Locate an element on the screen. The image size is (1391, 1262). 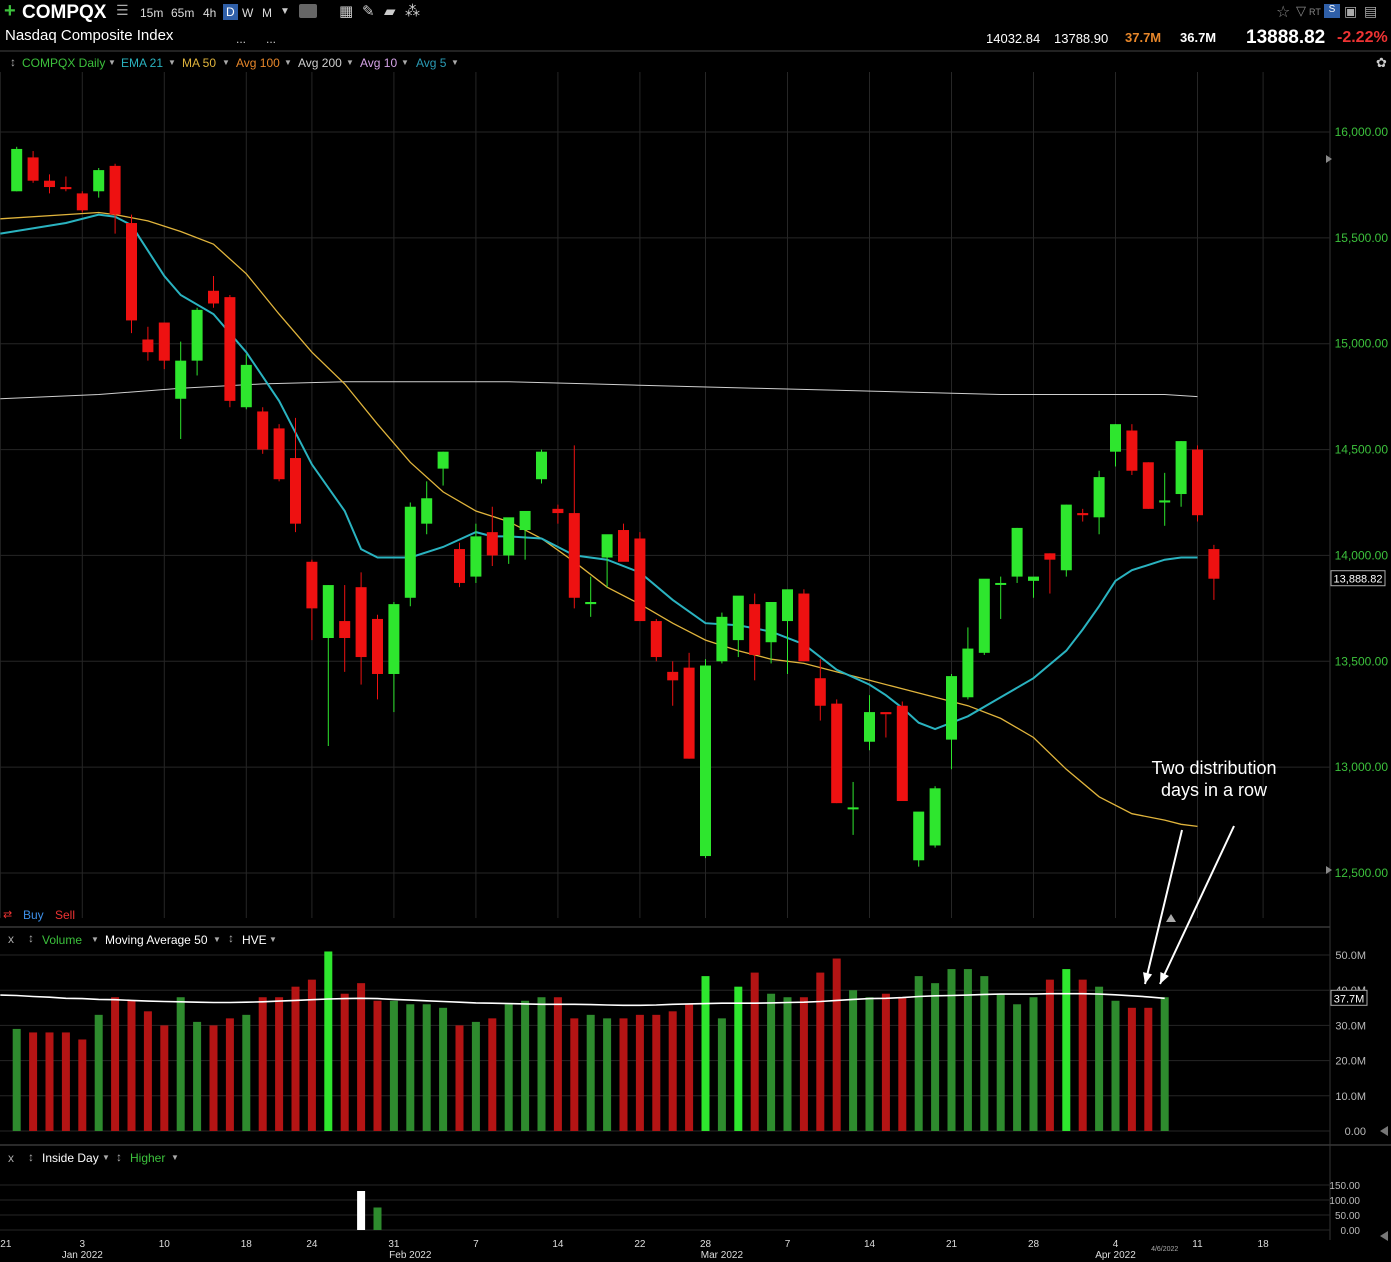
star-icon: ☆ is located at coordinates (1283, 12).